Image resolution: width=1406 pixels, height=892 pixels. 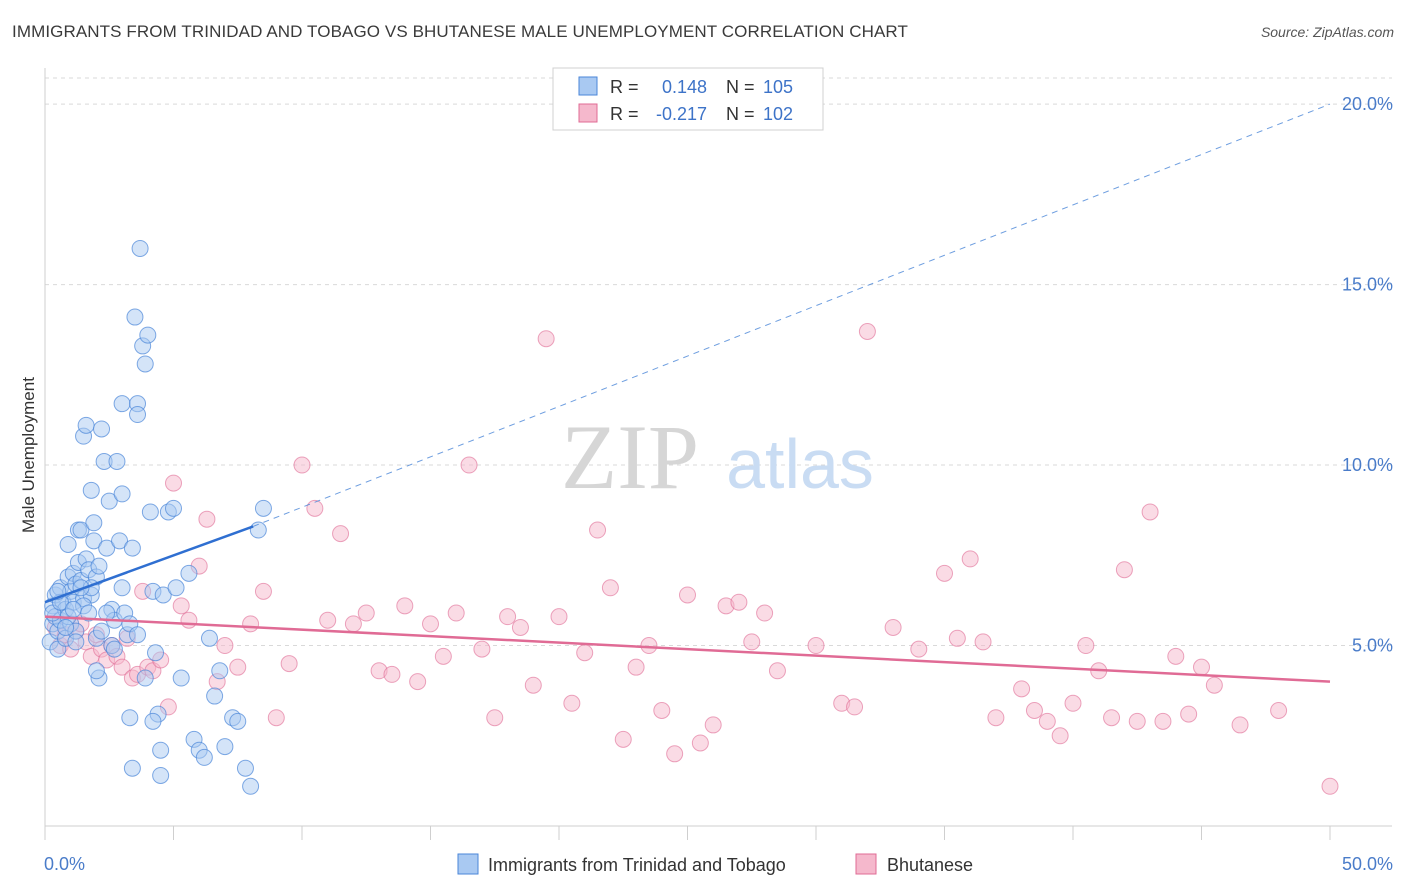 I want to click on y-tick-labels: 5.0% 10.0% 15.0% 20.0%, so click(x=1367, y=374).